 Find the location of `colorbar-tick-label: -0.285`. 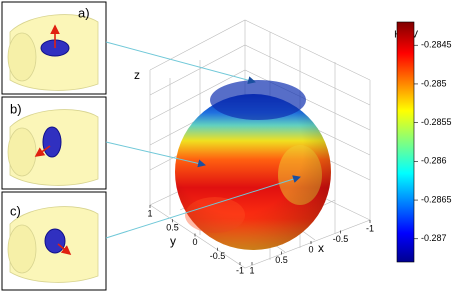

colorbar-tick-label: -0.285 is located at coordinates (434, 83).